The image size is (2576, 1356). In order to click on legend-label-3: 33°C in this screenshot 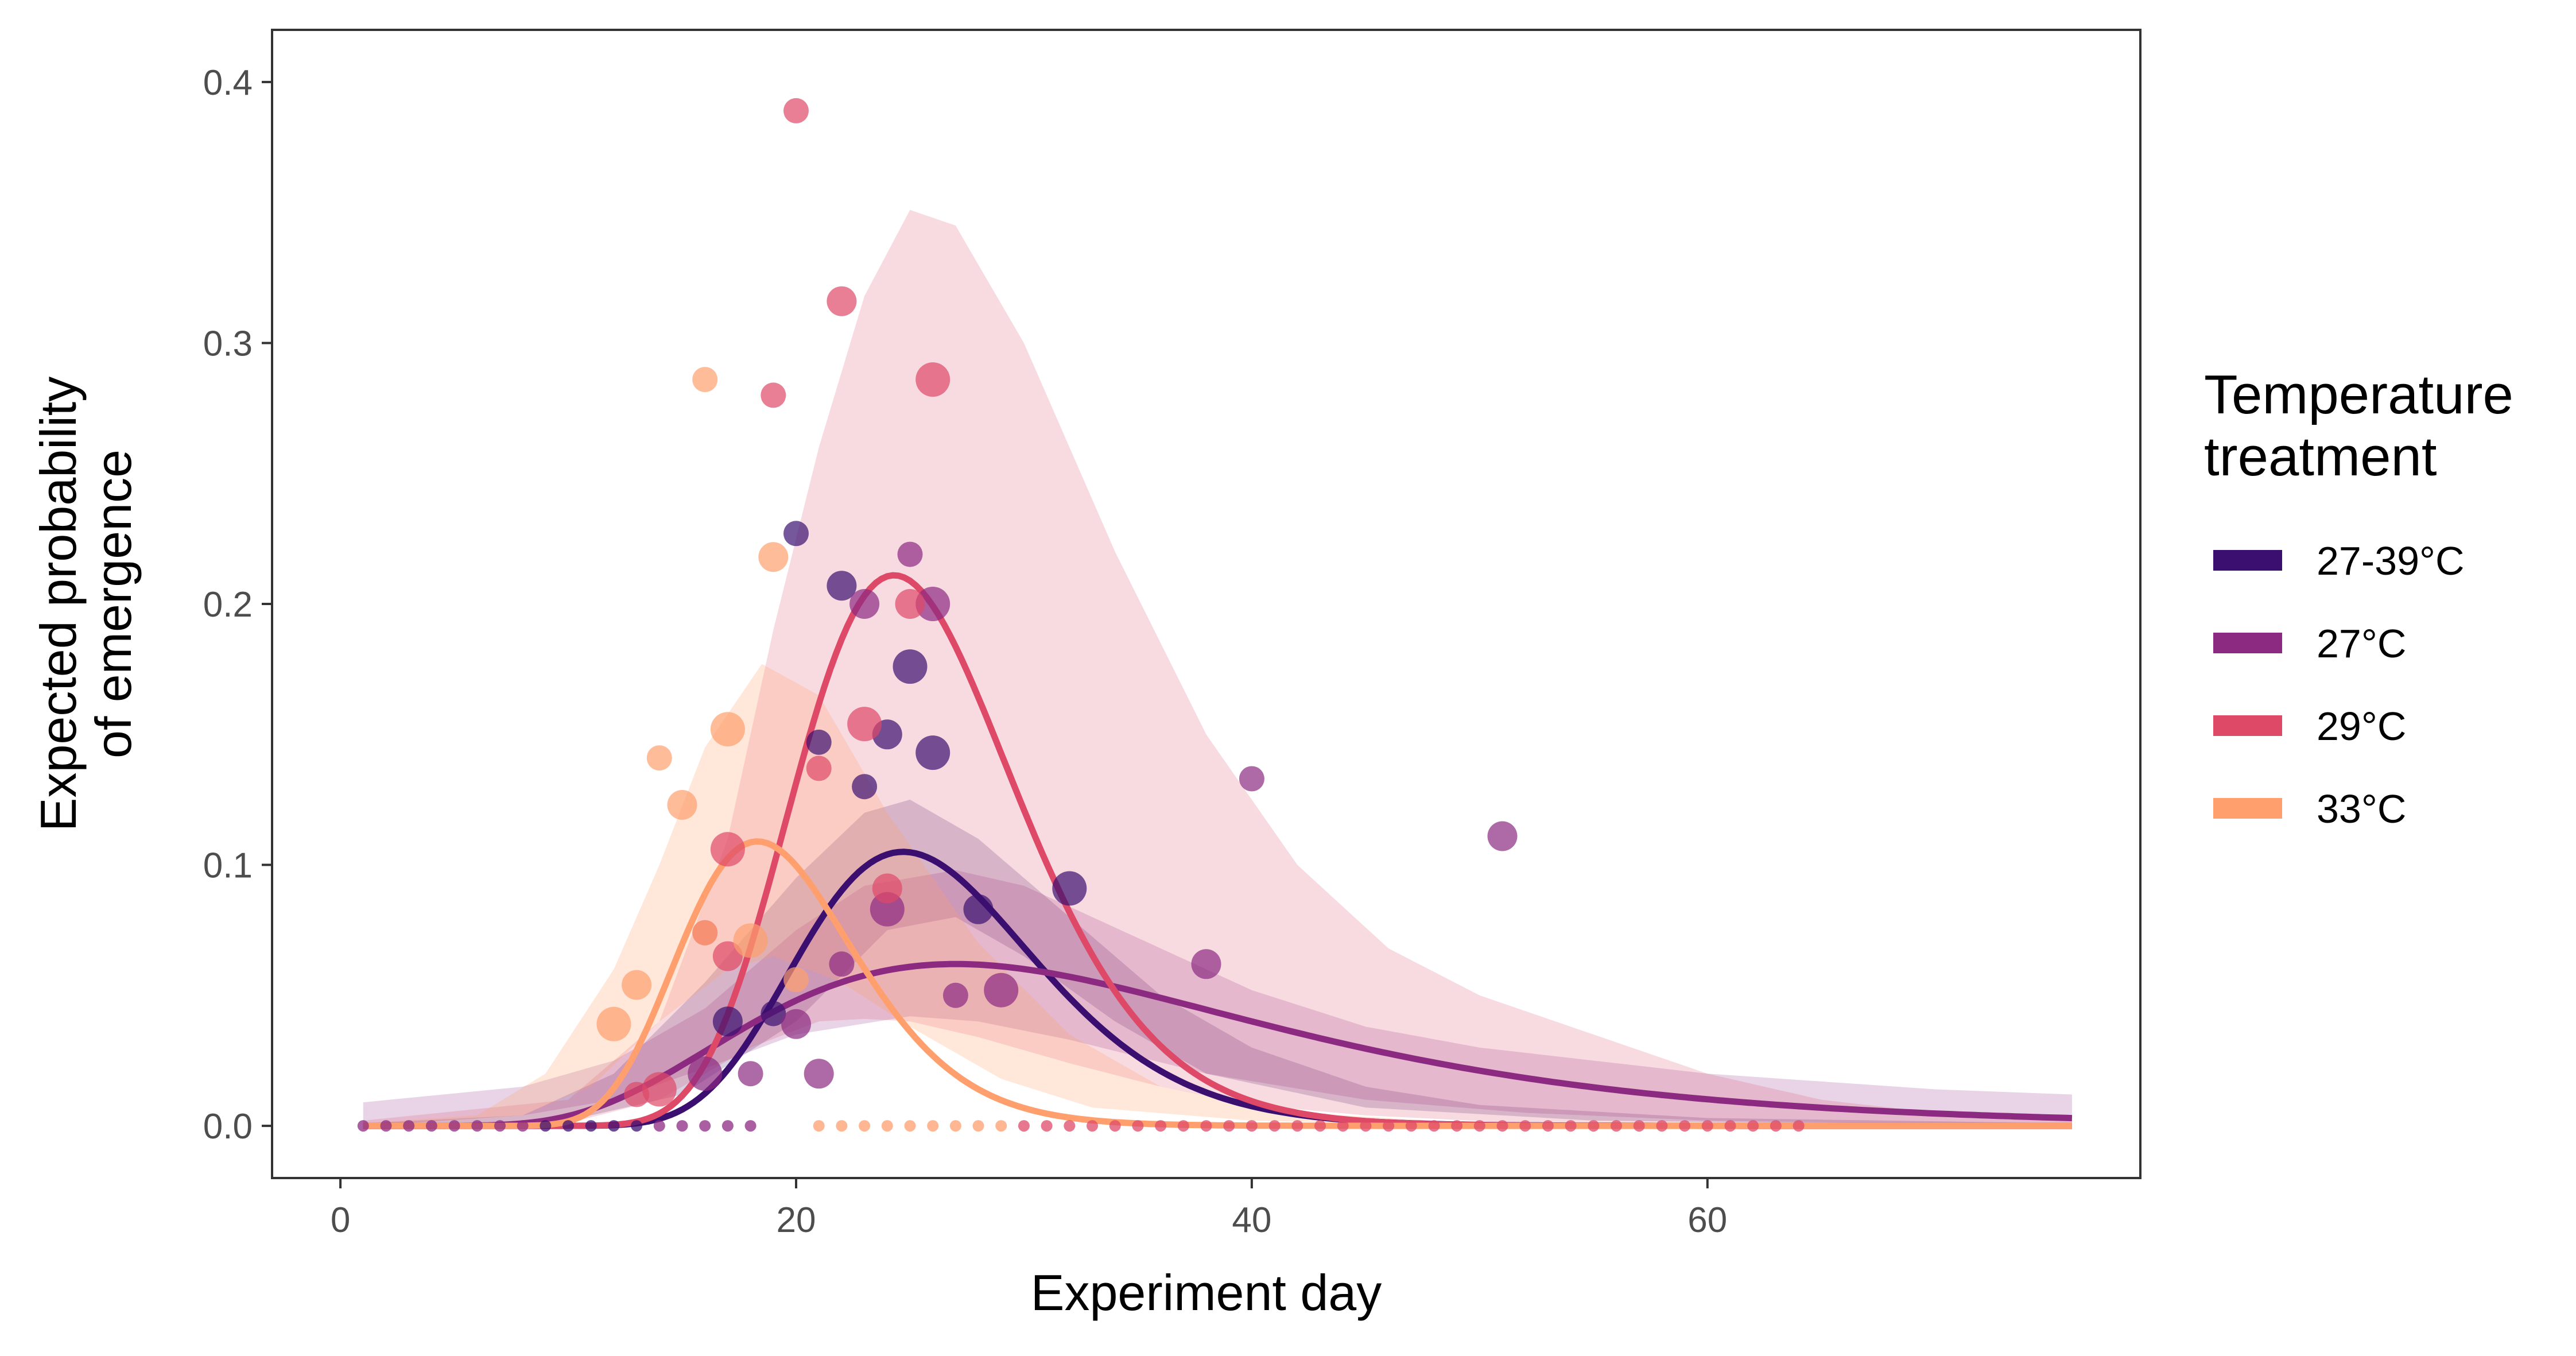, I will do `click(2361, 809)`.